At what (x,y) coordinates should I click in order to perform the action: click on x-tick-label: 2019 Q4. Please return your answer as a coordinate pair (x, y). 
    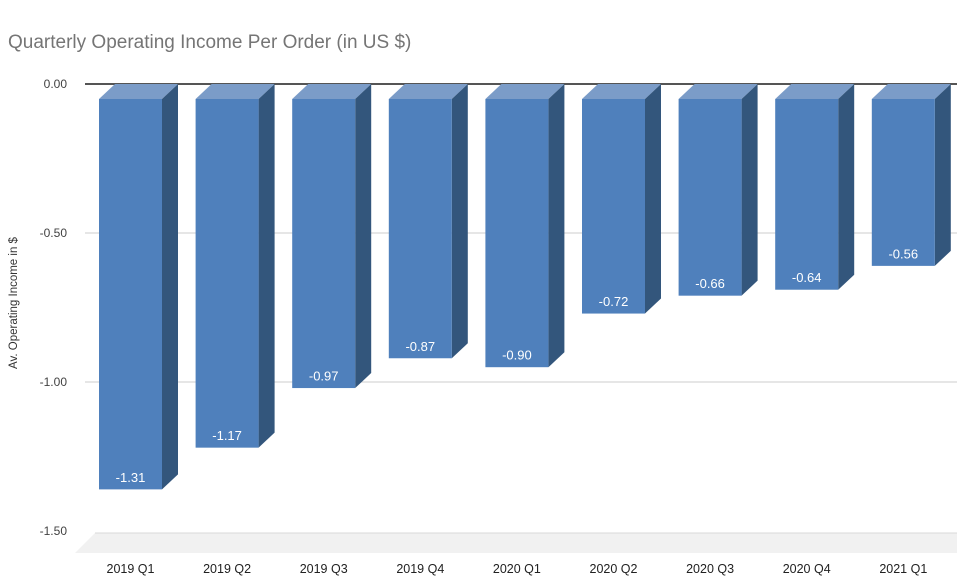
    Looking at the image, I should click on (420, 569).